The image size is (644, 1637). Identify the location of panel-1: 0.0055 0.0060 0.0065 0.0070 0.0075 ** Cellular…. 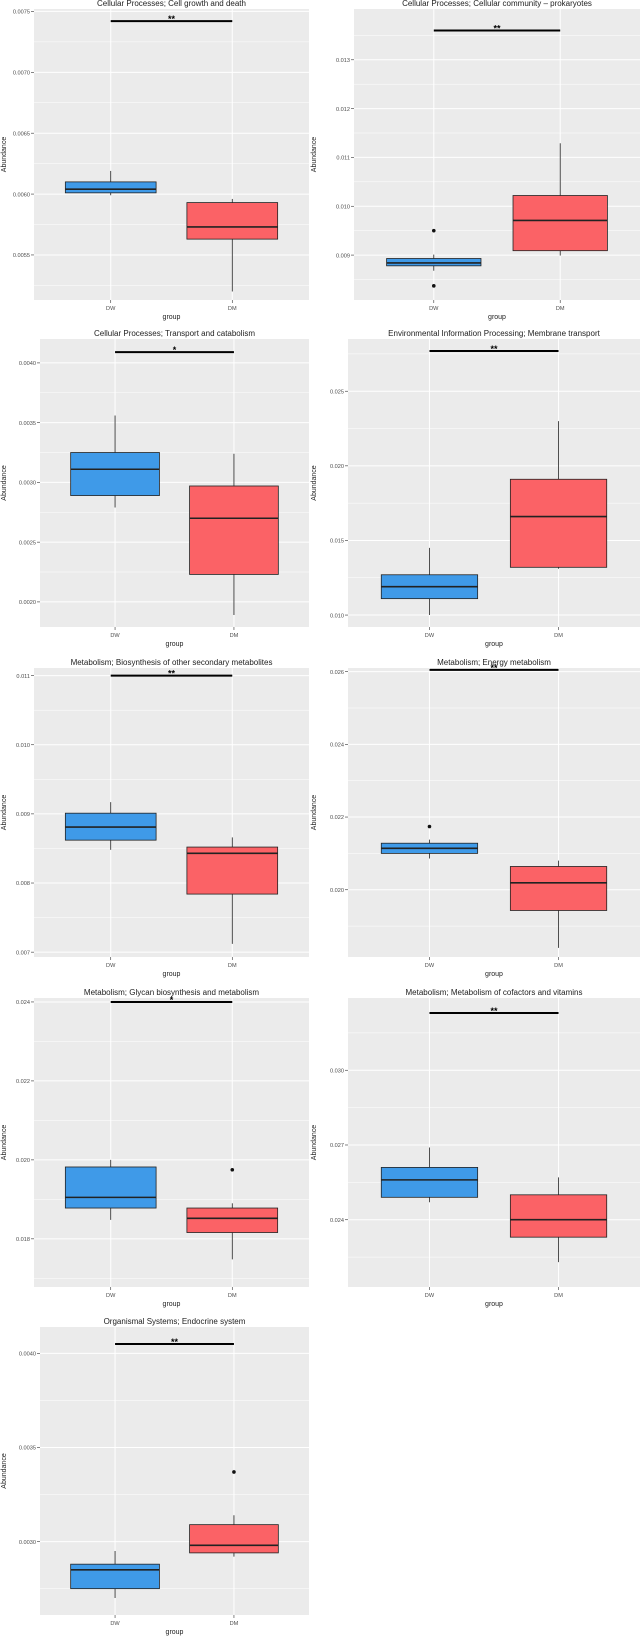
(155, 160).